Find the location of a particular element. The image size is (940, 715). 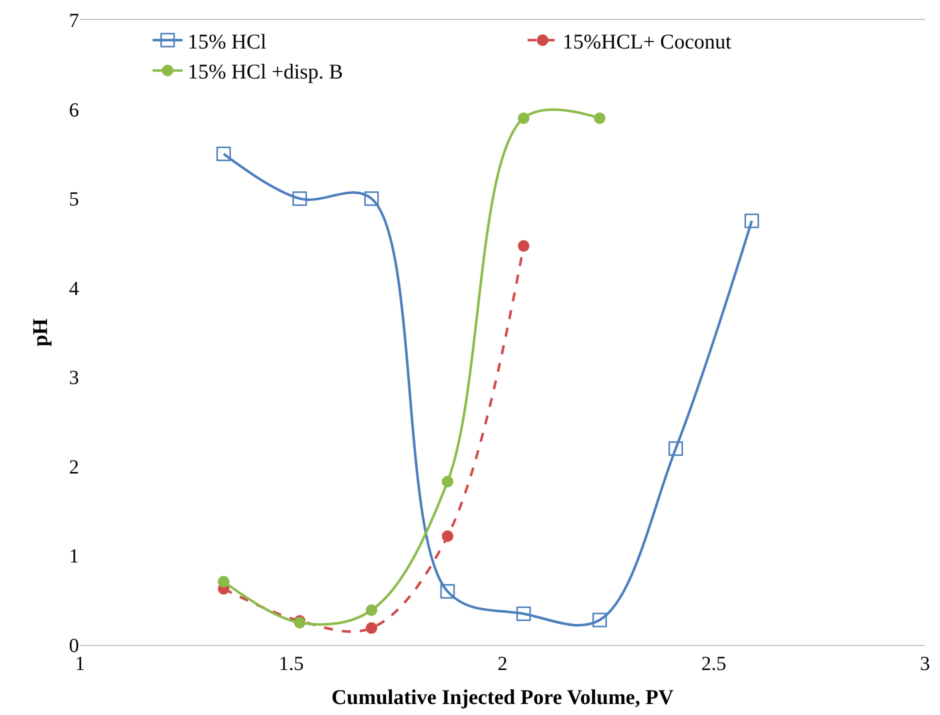

x-tick-label: 2.5 is located at coordinates (713, 664).